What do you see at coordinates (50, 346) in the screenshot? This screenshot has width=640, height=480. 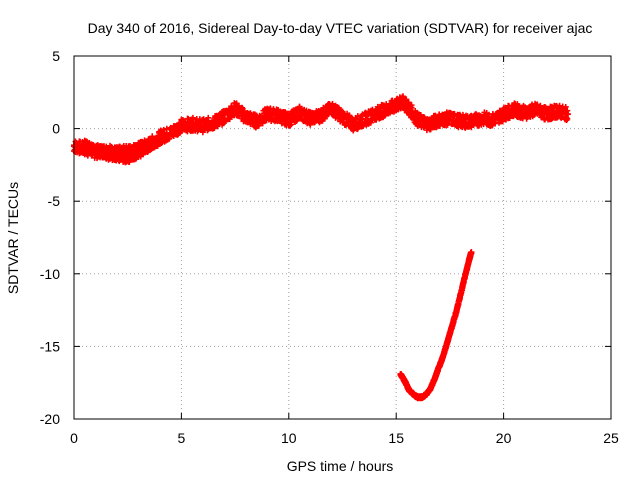 I see `y-tick-label: -15` at bounding box center [50, 346].